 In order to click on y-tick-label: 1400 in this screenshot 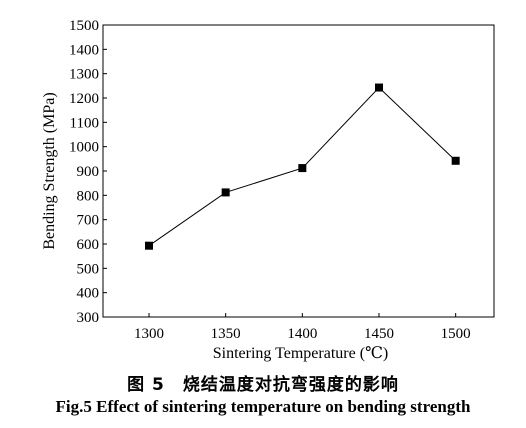, I will do `click(84, 50)`.